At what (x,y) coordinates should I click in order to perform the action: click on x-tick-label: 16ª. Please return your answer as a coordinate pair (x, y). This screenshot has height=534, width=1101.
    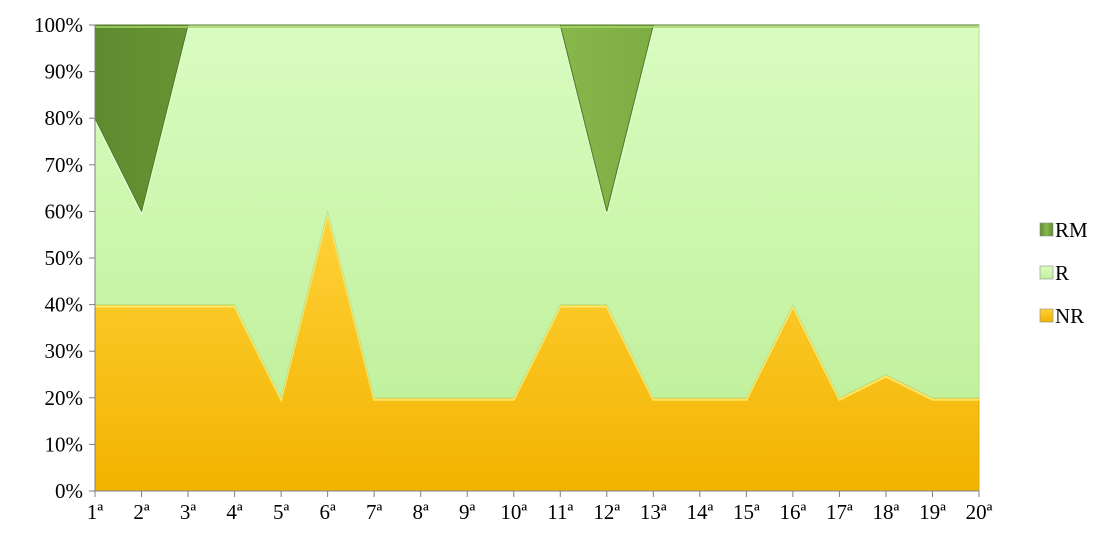
    Looking at the image, I should click on (792, 512).